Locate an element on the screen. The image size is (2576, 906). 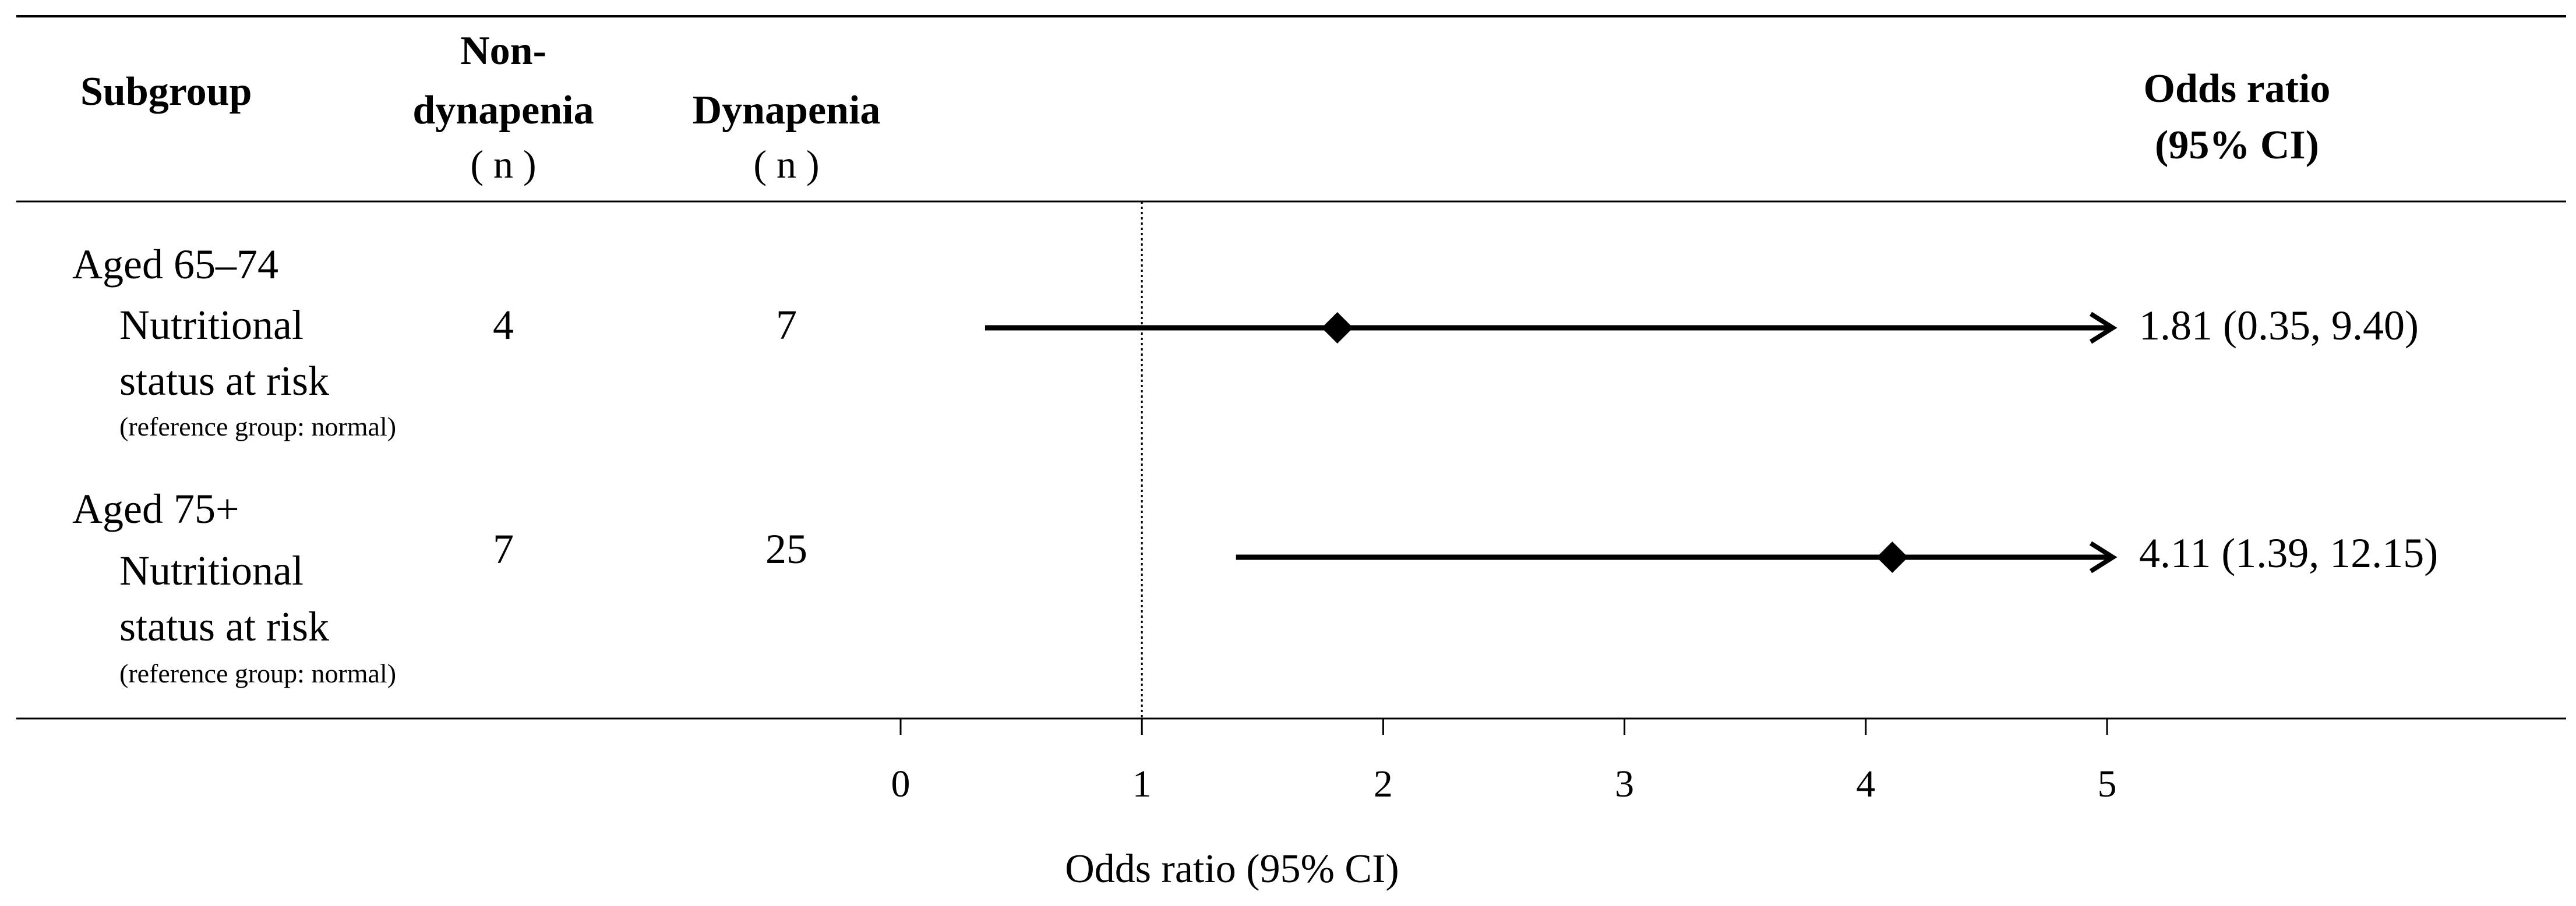
header-odds-ratio-line1: Odds ratio is located at coordinates (2237, 88).